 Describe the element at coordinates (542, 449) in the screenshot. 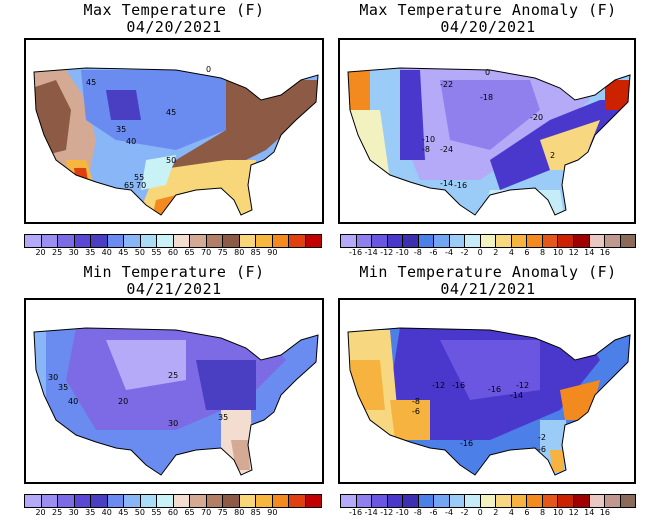

I see `br-label-10: -6` at that location.